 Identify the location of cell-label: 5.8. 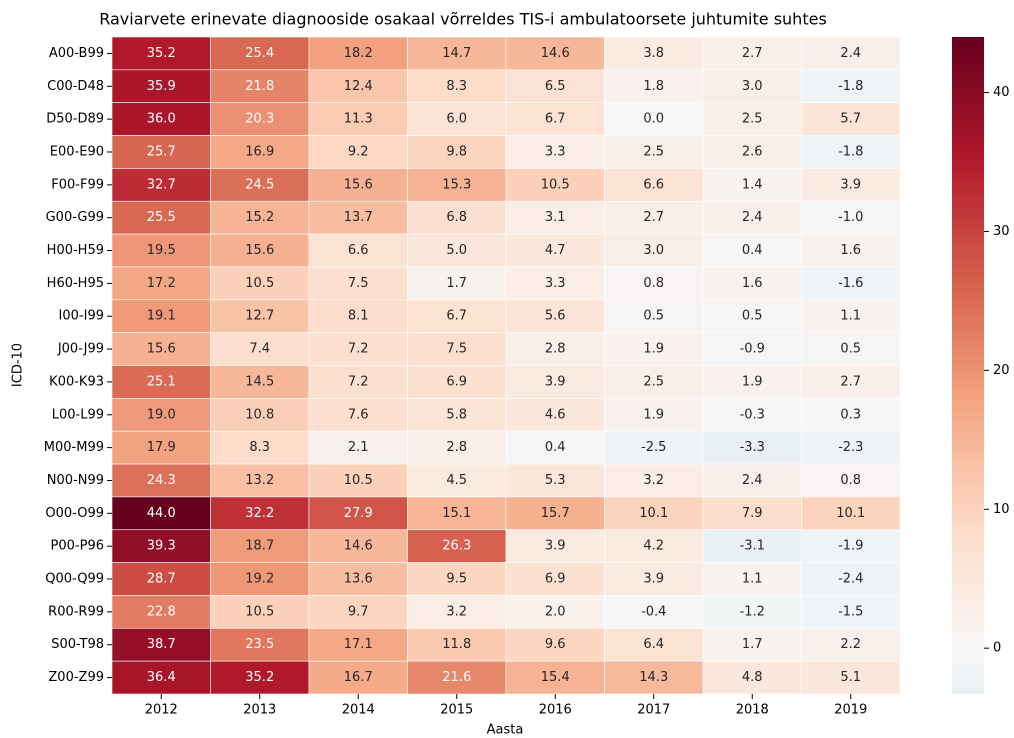
(456, 414).